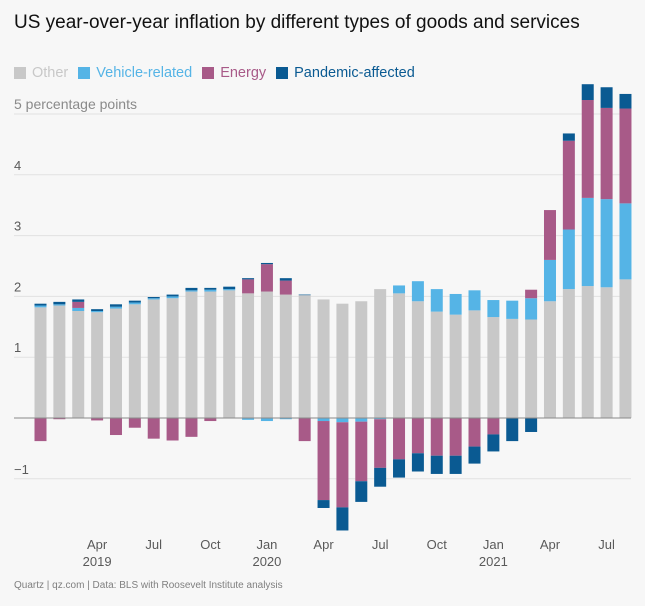 This screenshot has height=606, width=645. I want to click on y-tick-label: 1, so click(17, 347).